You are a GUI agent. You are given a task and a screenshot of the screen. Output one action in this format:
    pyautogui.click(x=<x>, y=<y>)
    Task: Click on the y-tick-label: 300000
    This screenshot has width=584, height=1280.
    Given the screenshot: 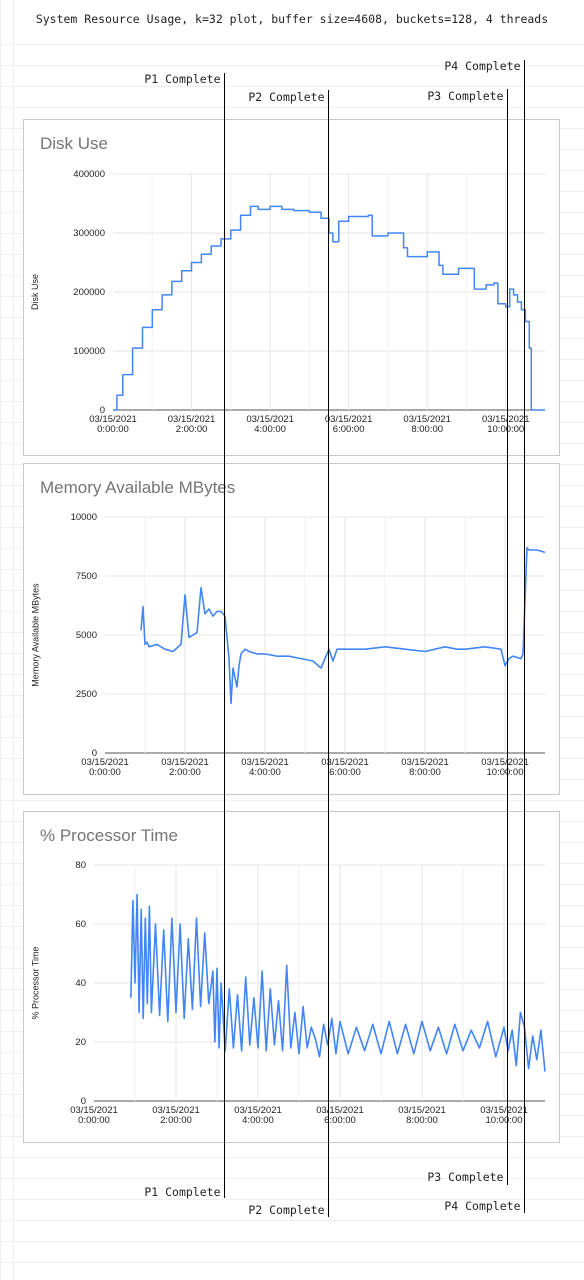 What is the action you would take?
    pyautogui.click(x=89, y=233)
    